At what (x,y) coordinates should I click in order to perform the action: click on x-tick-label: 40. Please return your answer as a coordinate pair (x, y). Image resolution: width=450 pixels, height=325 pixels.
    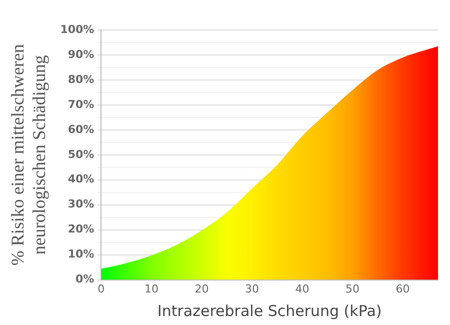
    Looking at the image, I should click on (302, 289).